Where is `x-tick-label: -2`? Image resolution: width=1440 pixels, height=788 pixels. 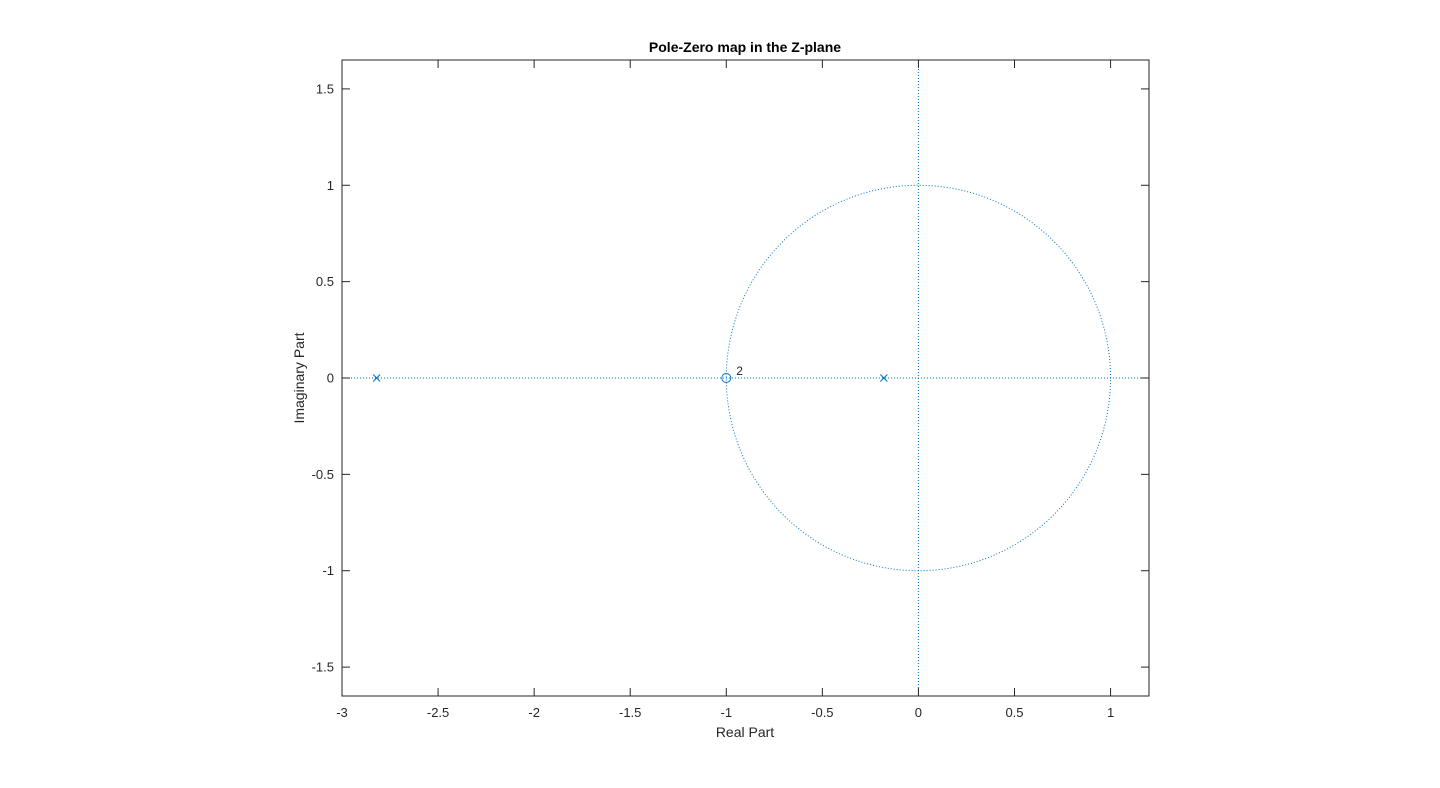 x-tick-label: -2 is located at coordinates (534, 712).